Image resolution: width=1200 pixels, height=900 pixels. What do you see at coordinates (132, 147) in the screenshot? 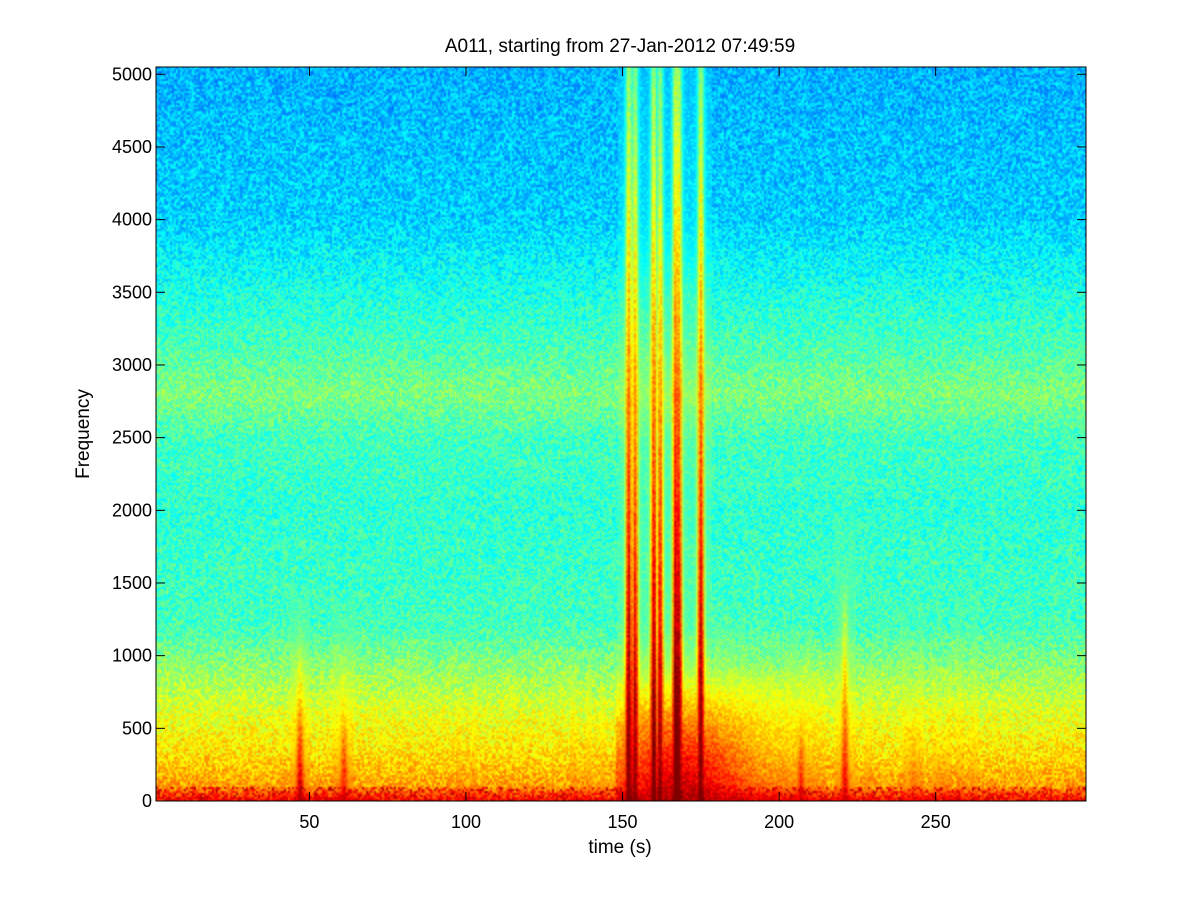
I see `y-tick-label: 4500` at bounding box center [132, 147].